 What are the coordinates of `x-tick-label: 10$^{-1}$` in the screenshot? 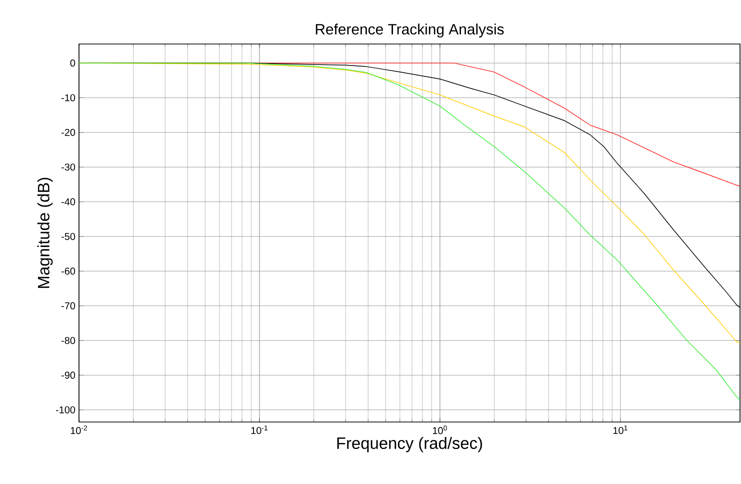 It's located at (259, 430).